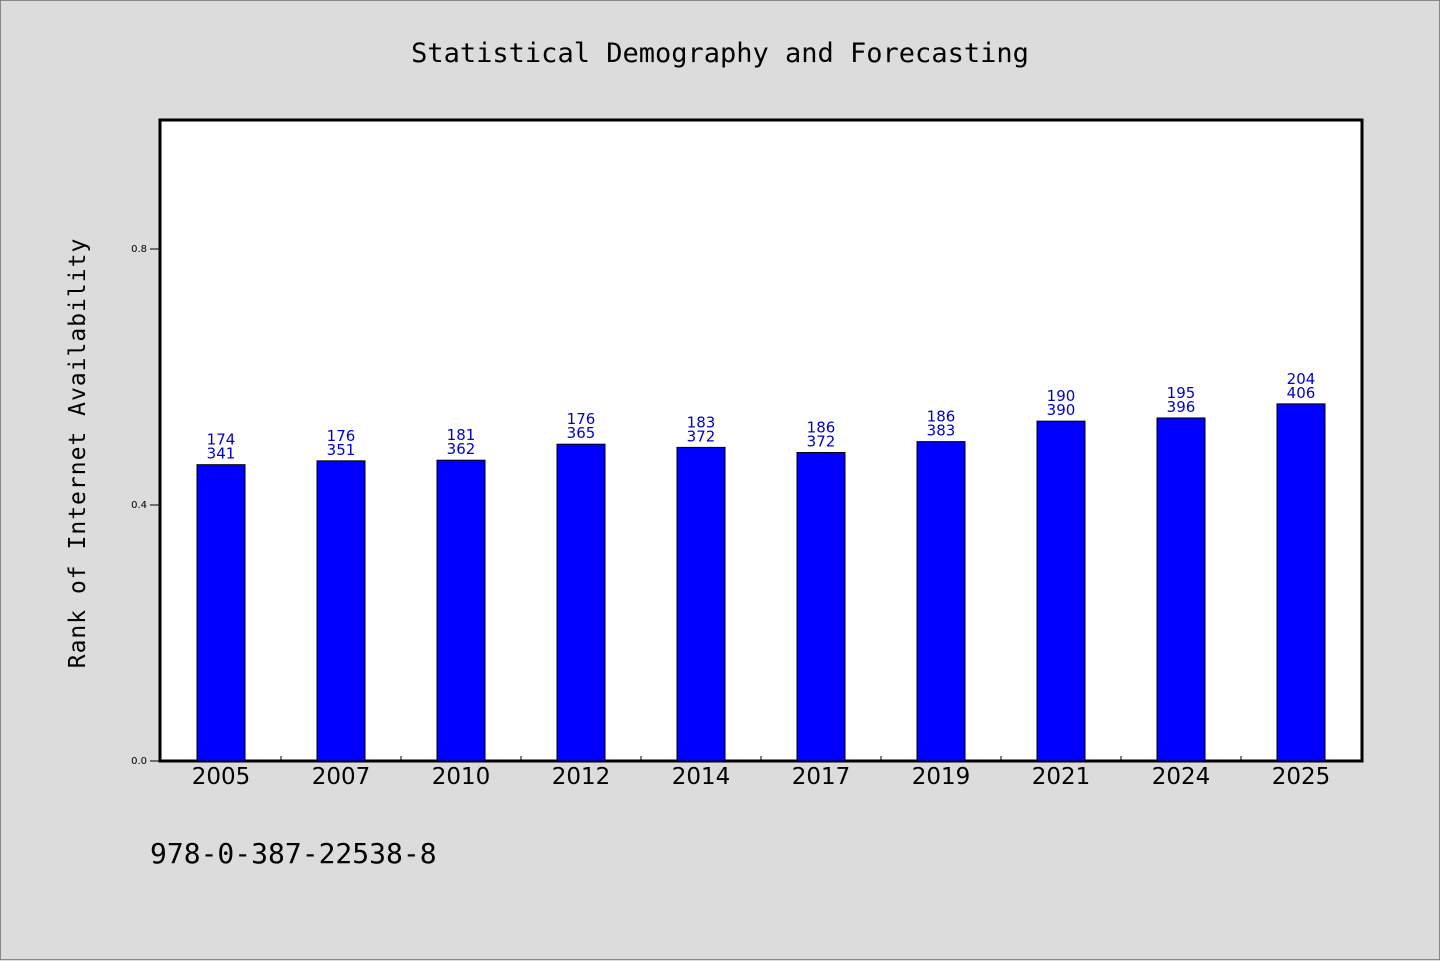 The width and height of the screenshot is (1440, 961). Describe the element at coordinates (293, 853) in the screenshot. I see `isbn-footer: 978-0-387-22538-8` at that location.